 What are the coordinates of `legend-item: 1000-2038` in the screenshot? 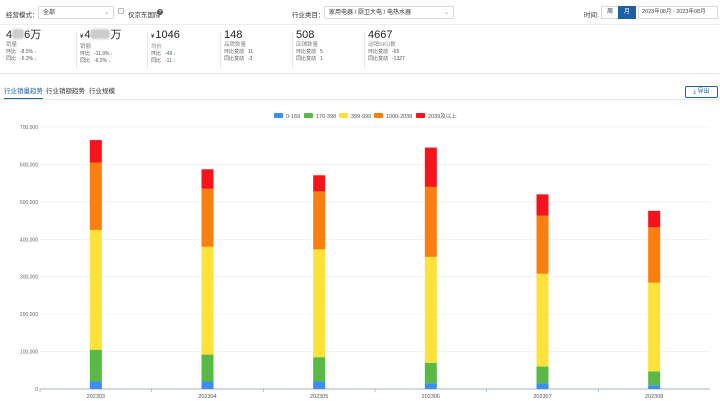 It's located at (393, 117).